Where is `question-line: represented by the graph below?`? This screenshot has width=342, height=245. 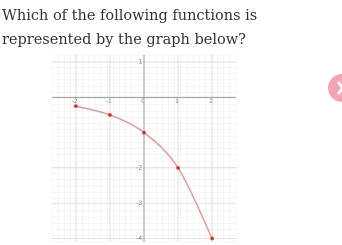 question-line: represented by the graph below? is located at coordinates (124, 40).